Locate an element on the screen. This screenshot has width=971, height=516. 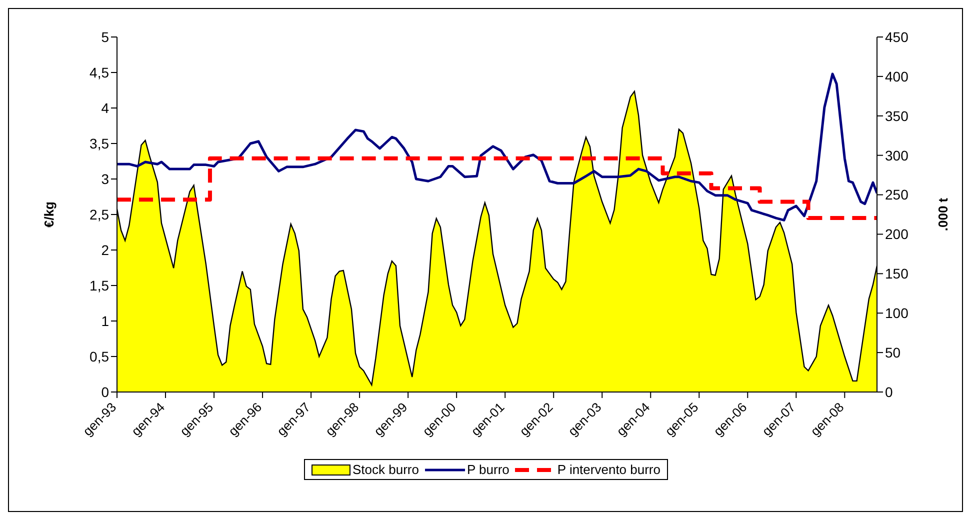
y2-axis-title: .000 t is located at coordinates (943, 214).